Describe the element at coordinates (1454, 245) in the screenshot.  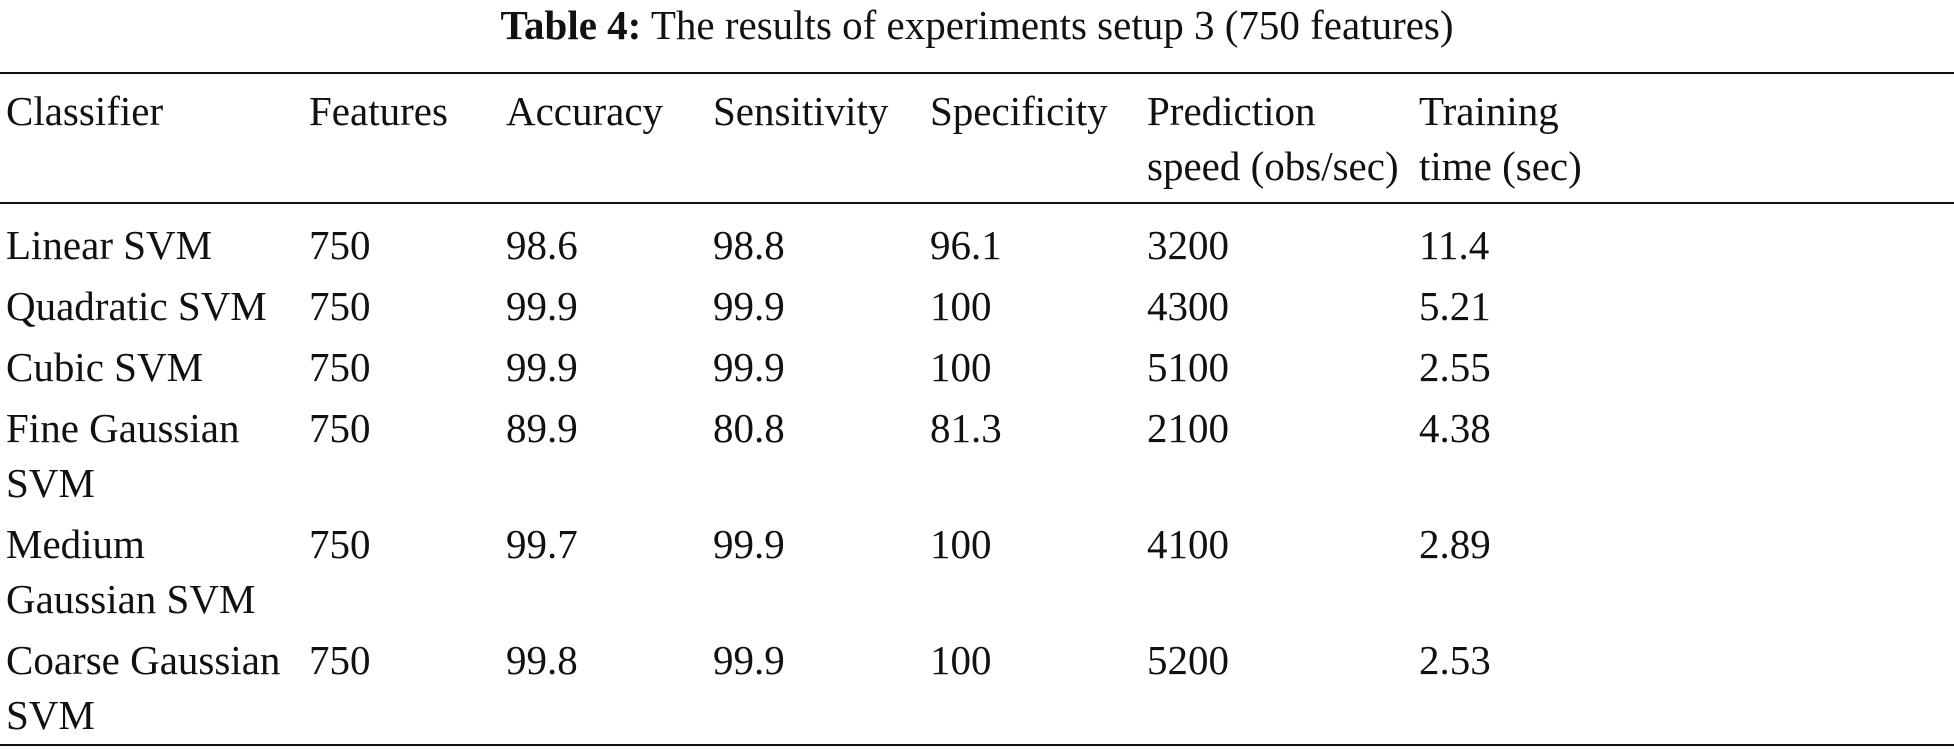
I see `cell-training-time: 11.4` at that location.